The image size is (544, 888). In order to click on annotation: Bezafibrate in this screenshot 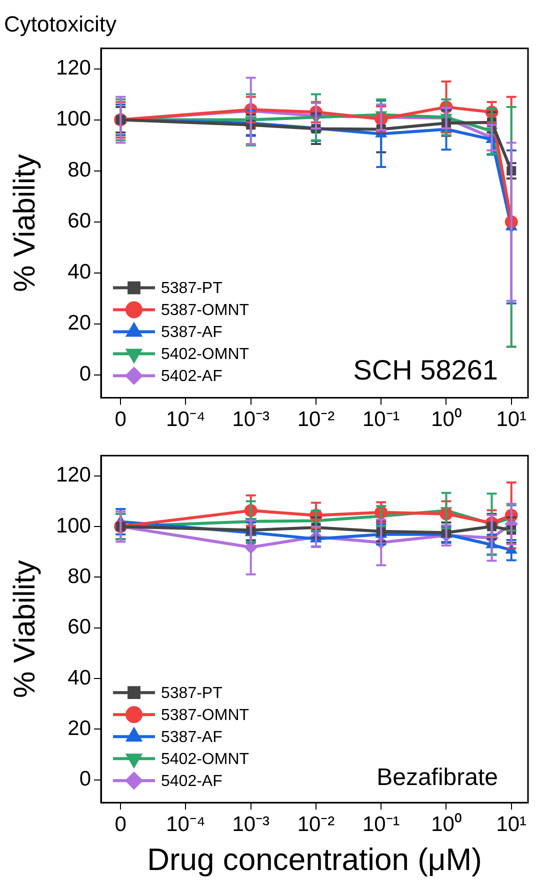, I will do `click(437, 778)`.